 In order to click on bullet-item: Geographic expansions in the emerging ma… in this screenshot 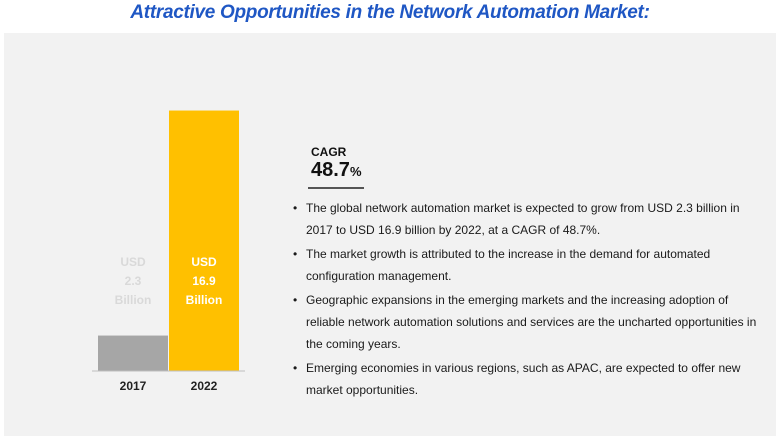, I will do `click(529, 322)`.